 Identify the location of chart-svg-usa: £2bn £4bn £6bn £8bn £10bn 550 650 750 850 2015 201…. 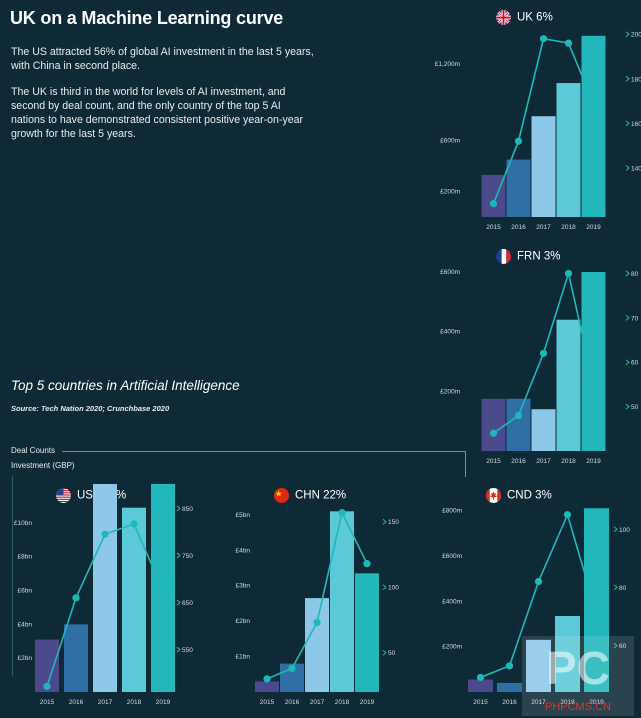
(103, 595).